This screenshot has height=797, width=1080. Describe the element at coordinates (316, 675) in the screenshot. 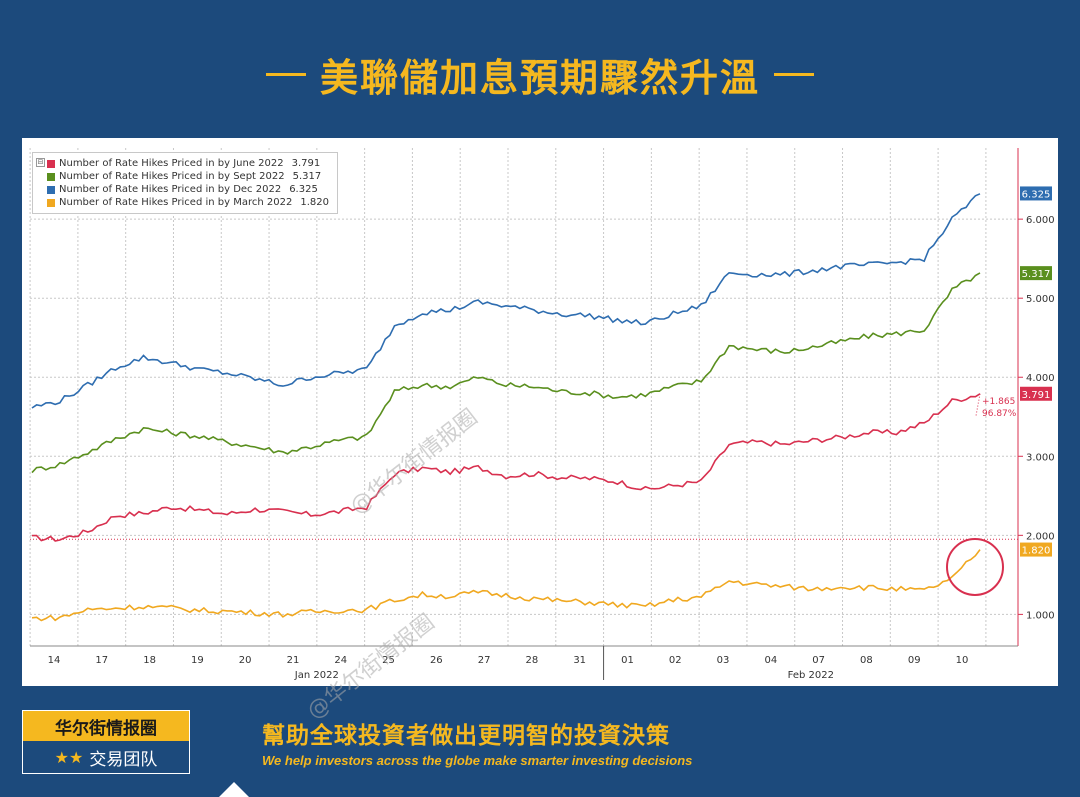

I see `month-label: Jan 2022` at that location.